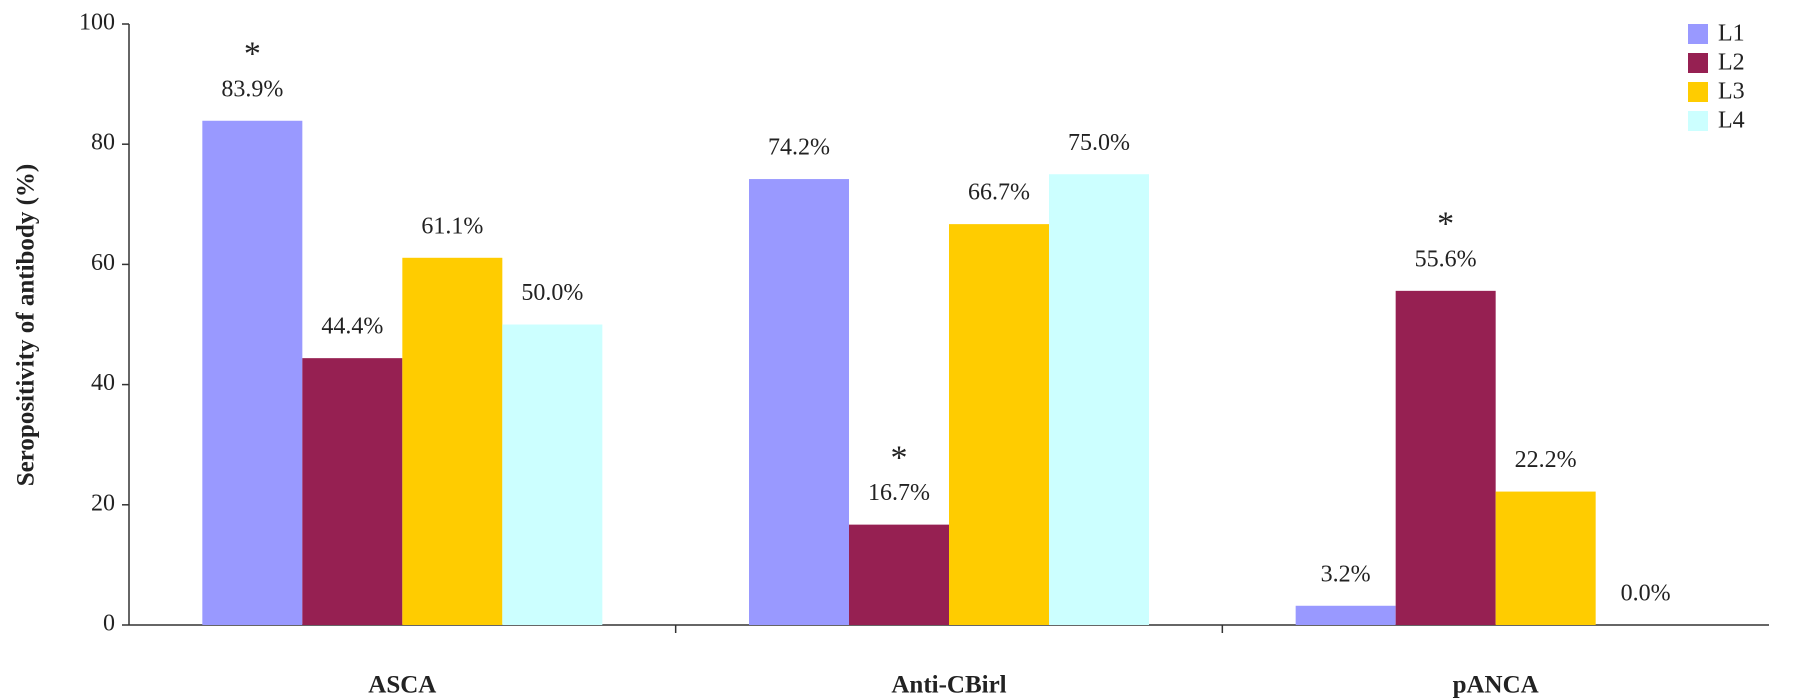 Image resolution: width=1795 pixels, height=699 pixels. What do you see at coordinates (402, 685) in the screenshot?
I see `x-tick-label: ASCA` at bounding box center [402, 685].